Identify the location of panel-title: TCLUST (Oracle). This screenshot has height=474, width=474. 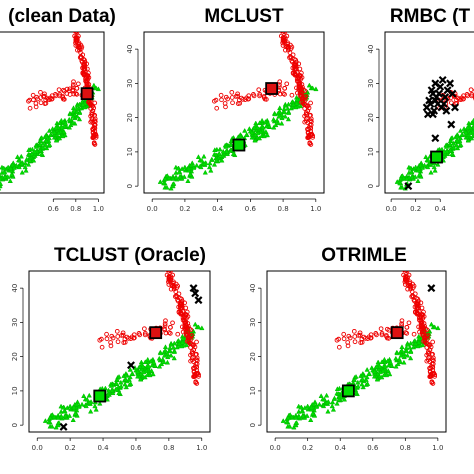
(130, 255).